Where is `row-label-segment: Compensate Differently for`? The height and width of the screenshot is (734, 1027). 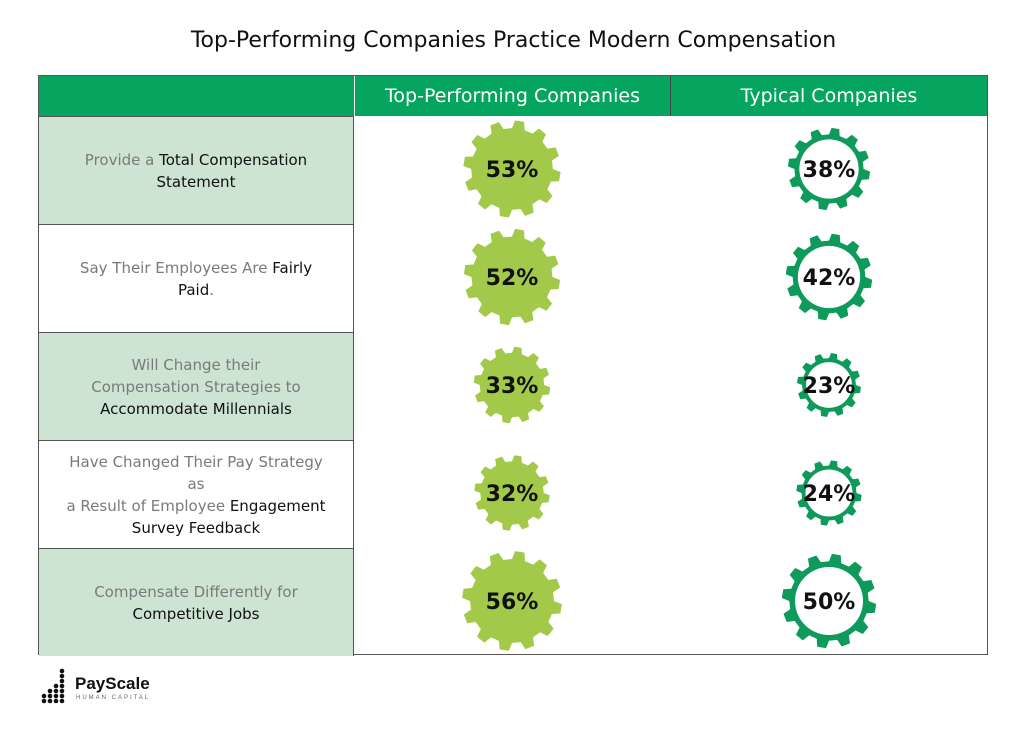
row-label-segment: Compensate Differently for is located at coordinates (196, 591).